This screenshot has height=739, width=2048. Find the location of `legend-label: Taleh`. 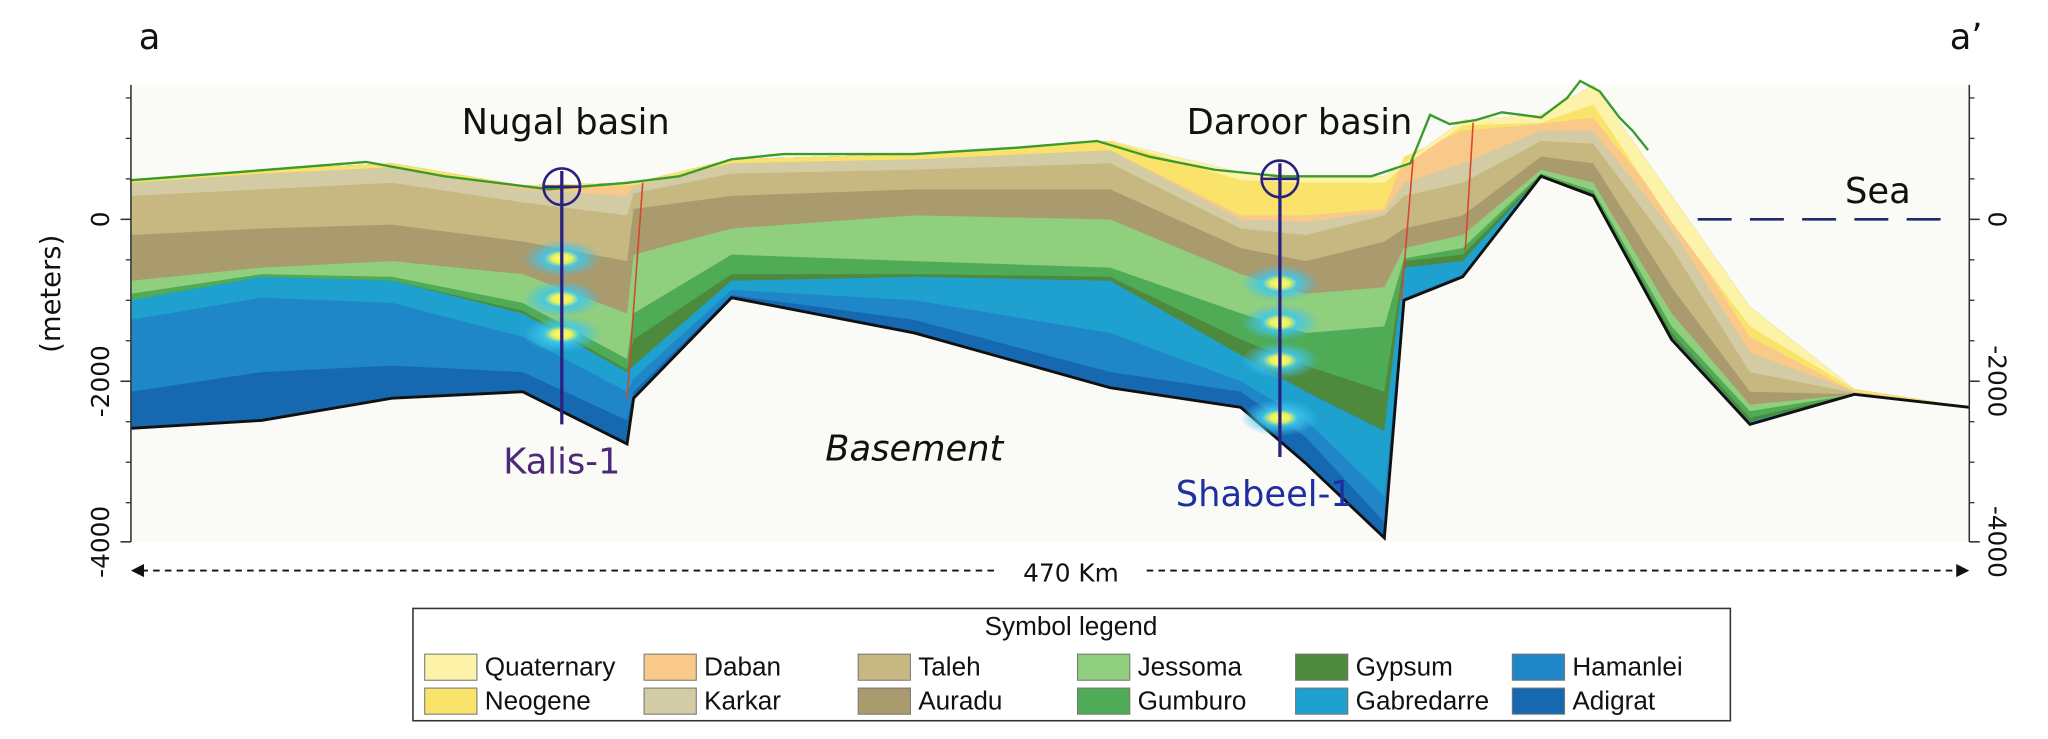

legend-label: Taleh is located at coordinates (949, 666).